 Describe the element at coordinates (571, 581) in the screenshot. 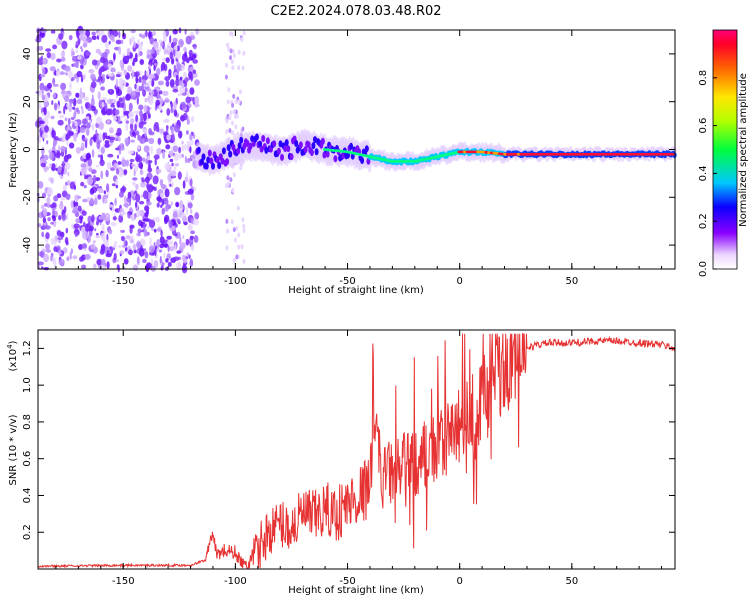

I see `x-tick-label: 50` at that location.